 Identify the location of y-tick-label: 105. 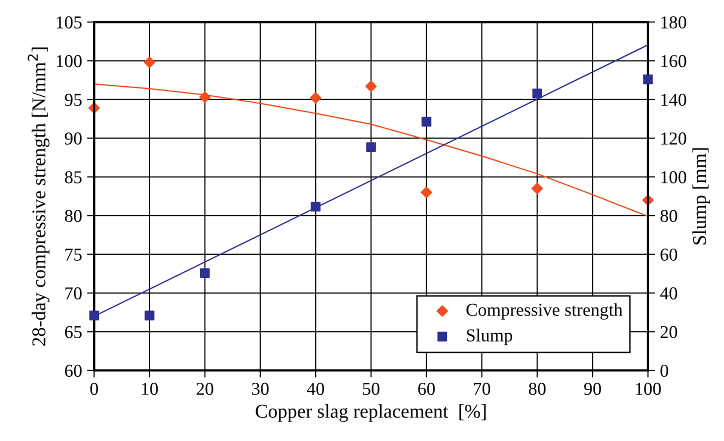
(69, 22).